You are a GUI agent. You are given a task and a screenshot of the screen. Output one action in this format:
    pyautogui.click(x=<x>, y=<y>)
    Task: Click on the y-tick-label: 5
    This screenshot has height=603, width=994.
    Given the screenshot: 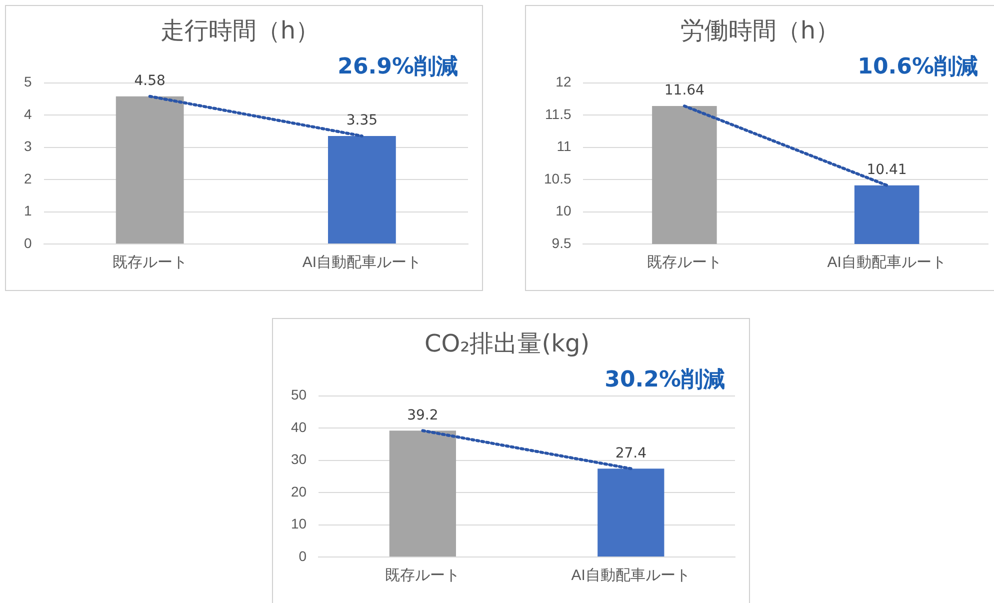 What is the action you would take?
    pyautogui.click(x=28, y=82)
    